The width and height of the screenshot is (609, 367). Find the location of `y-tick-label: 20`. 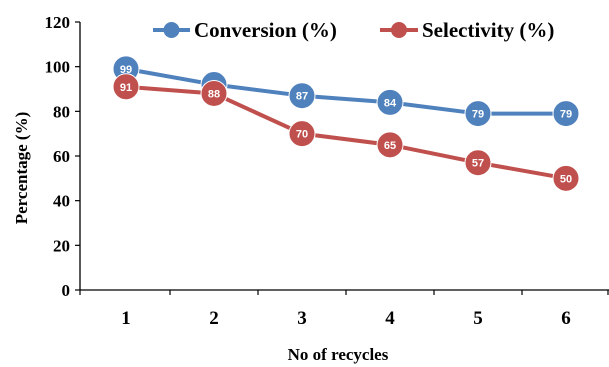

y-tick-label: 20 is located at coordinates (61, 245).